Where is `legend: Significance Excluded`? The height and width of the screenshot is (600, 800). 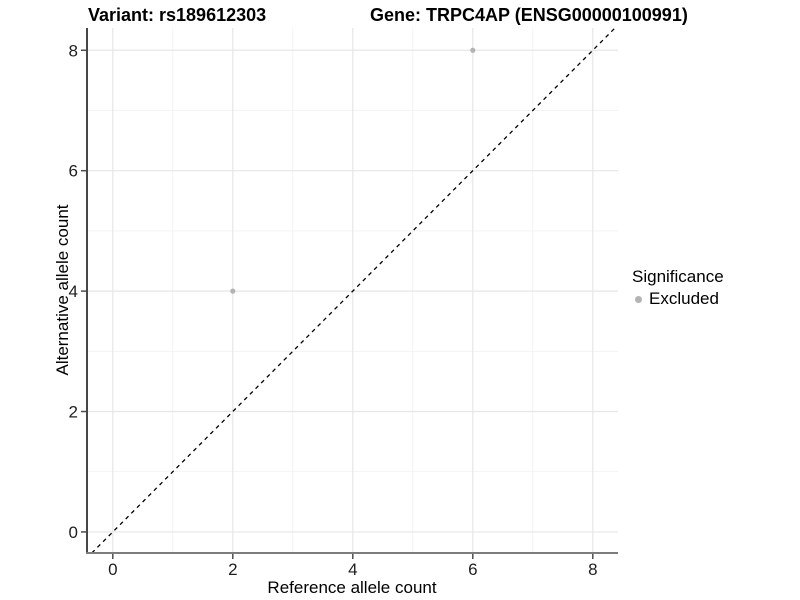
legend: Significance Excluded is located at coordinates (678, 288).